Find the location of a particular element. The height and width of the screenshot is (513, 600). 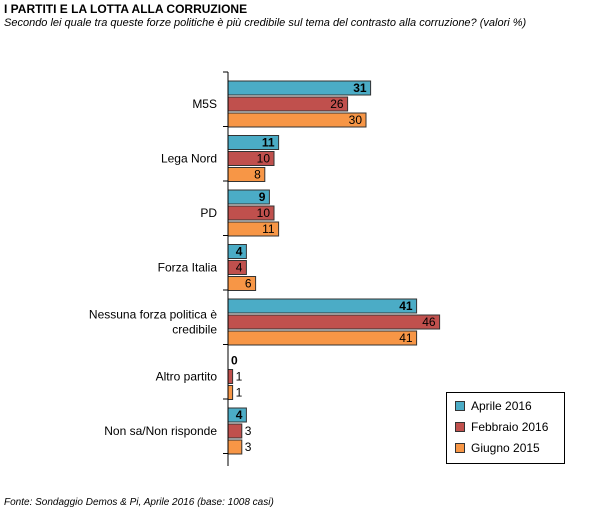

data-label: 26 is located at coordinates (337, 104).